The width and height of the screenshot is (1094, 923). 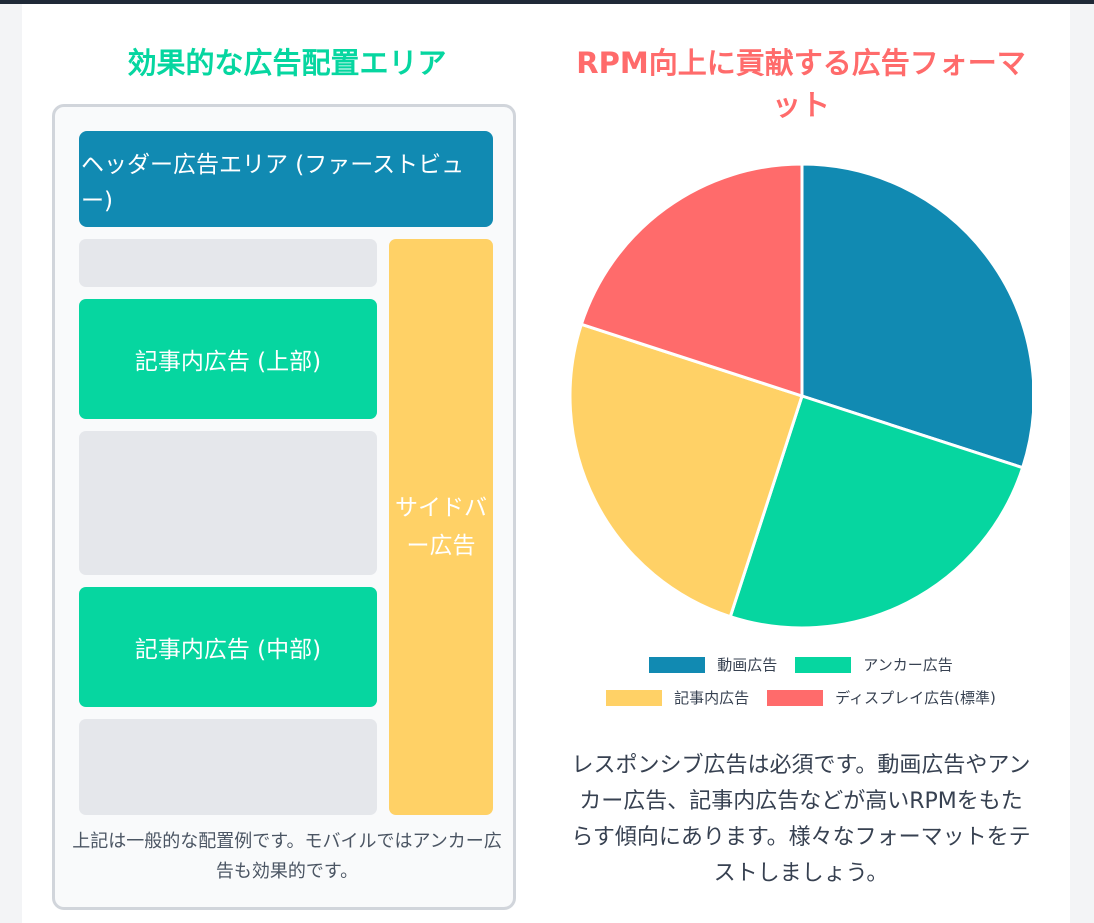 I want to click on legend-label: ディスプレイ広告(標準), so click(x=915, y=698).